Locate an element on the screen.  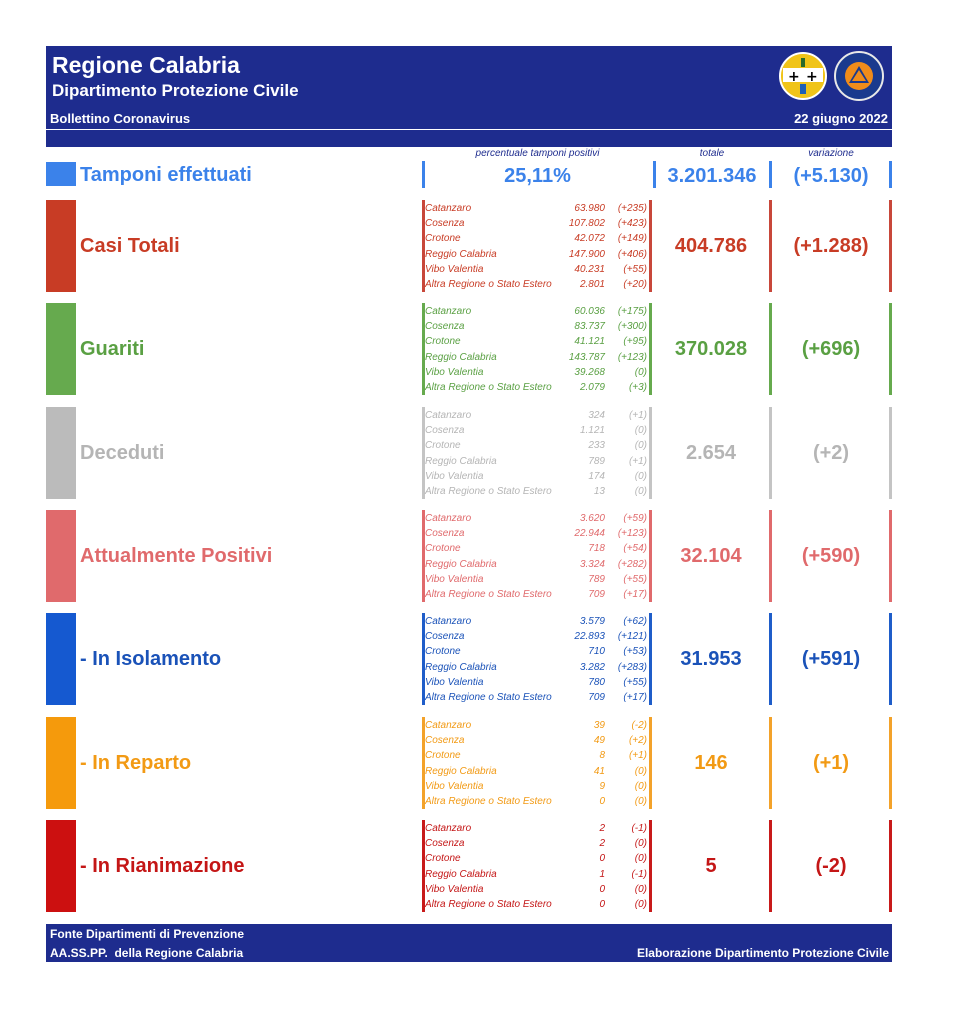
province-value: 63.980 is located at coordinates (589, 208).